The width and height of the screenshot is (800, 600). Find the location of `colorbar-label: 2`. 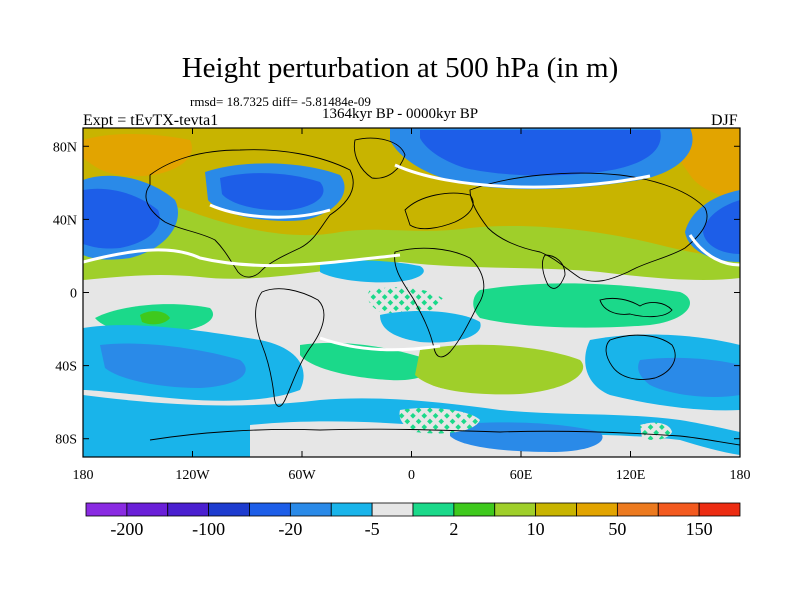

colorbar-label: 2 is located at coordinates (453, 529).